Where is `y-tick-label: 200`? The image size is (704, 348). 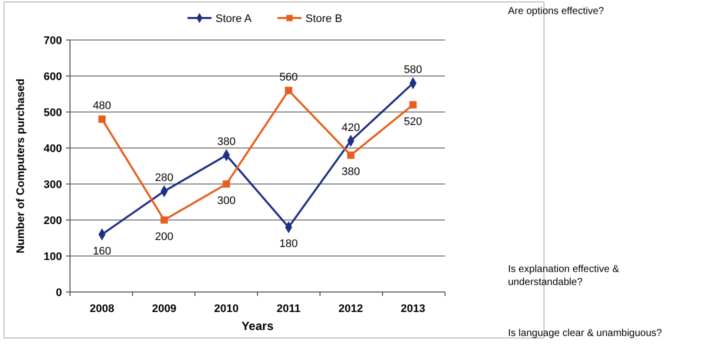 y-tick-label: 200 is located at coordinates (53, 220).